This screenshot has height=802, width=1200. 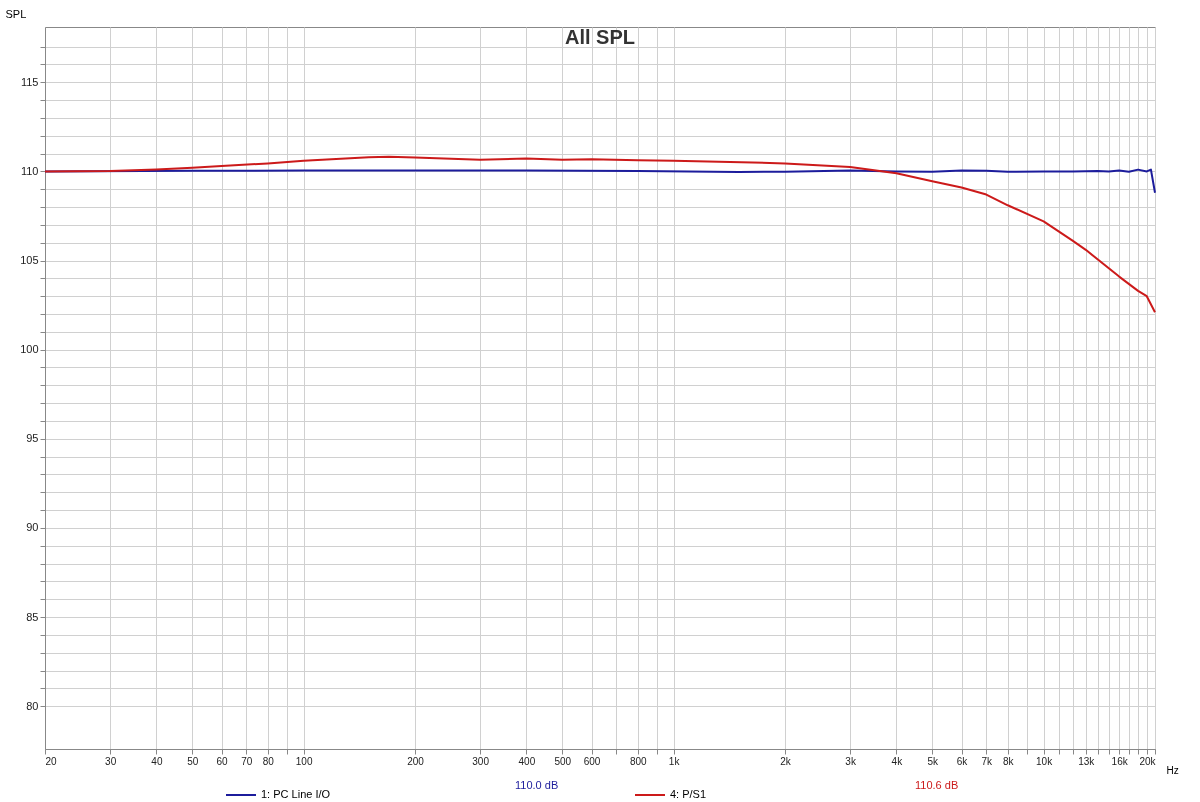 What do you see at coordinates (296, 794) in the screenshot?
I see `legend-label: 1: PC Line I/O` at bounding box center [296, 794].